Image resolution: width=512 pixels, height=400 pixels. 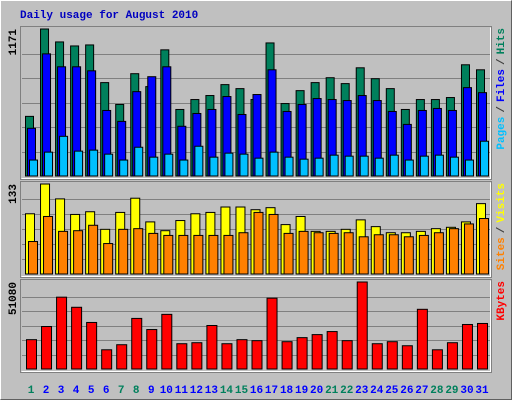 What do you see at coordinates (242, 391) in the screenshot?
I see `x-tick-label: 15` at bounding box center [242, 391].